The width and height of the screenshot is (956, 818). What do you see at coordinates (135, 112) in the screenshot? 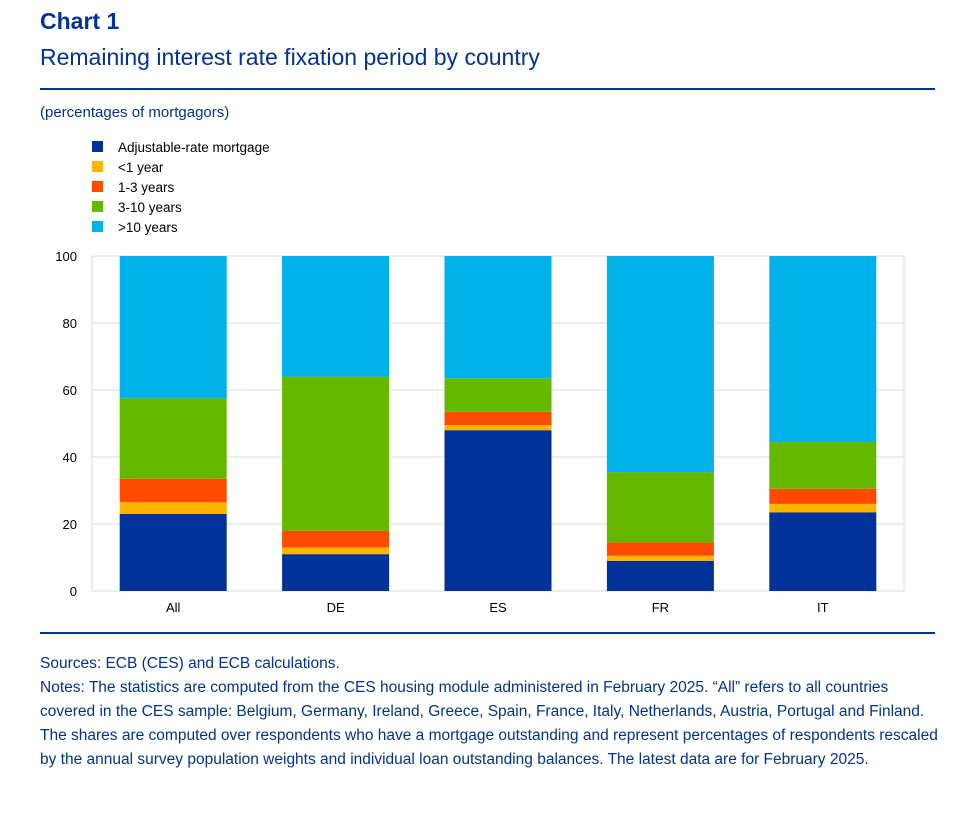
I see `unit-label: (percentages of mortgagors)` at bounding box center [135, 112].